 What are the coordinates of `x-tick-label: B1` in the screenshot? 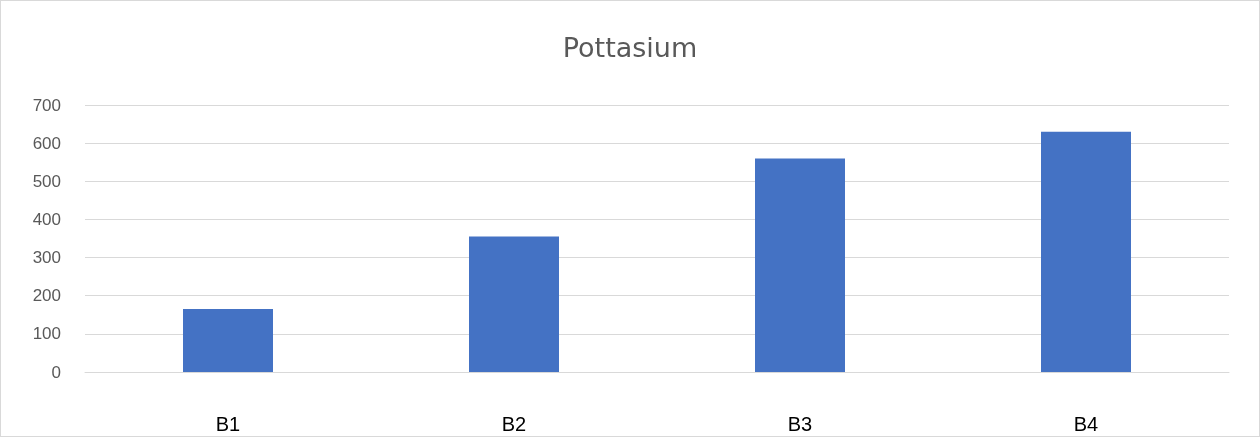 It's located at (228, 424).